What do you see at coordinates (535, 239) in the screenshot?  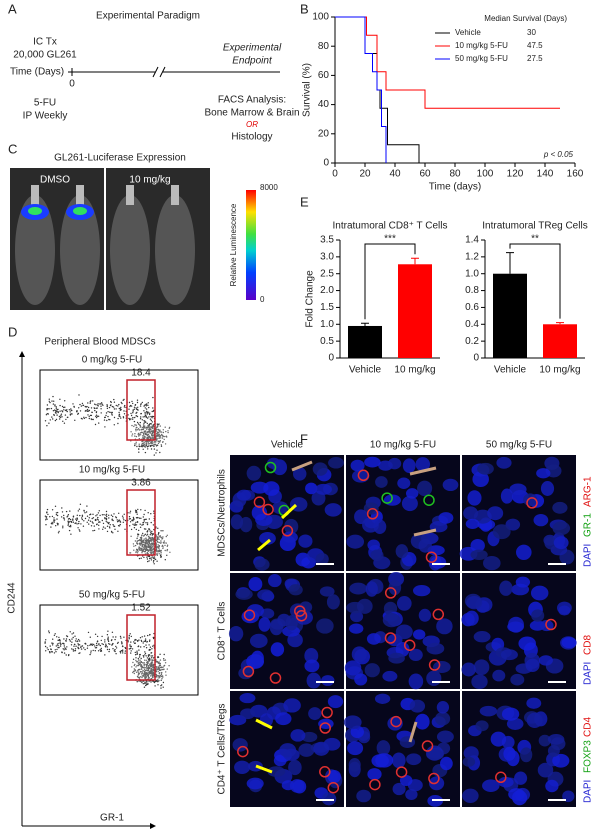 I see `significance: **` at bounding box center [535, 239].